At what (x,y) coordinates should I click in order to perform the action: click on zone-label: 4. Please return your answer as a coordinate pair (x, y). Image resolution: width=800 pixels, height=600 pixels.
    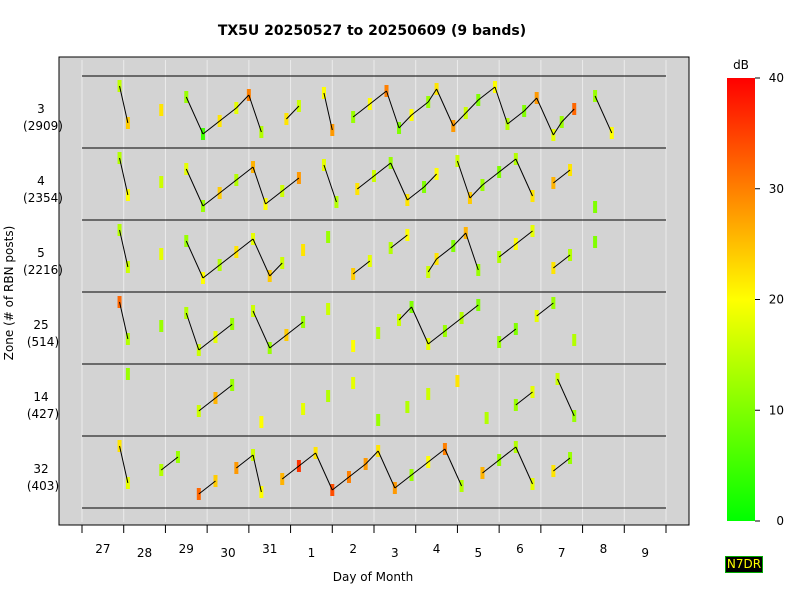
    Looking at the image, I should click on (41, 181).